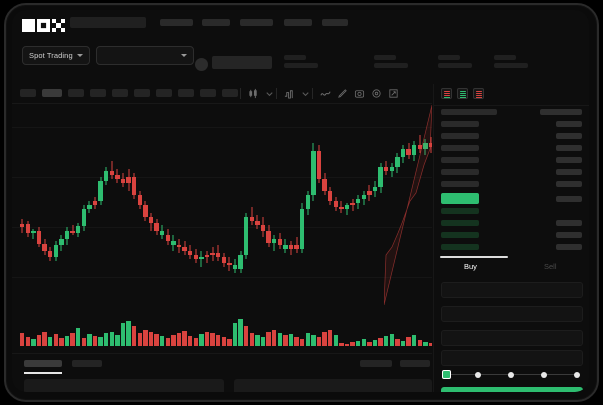 Image resolution: width=603 pixels, height=405 pixels. I want to click on pencil-icon, so click(342, 93).